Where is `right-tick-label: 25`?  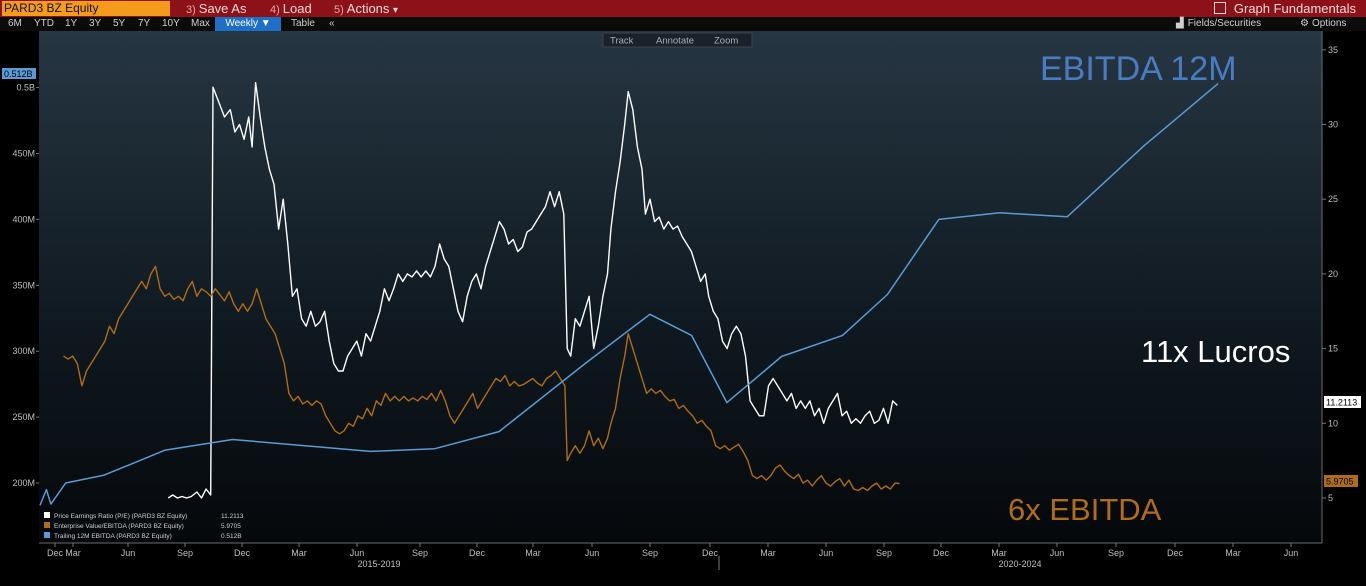 right-tick-label: 25 is located at coordinates (1333, 199).